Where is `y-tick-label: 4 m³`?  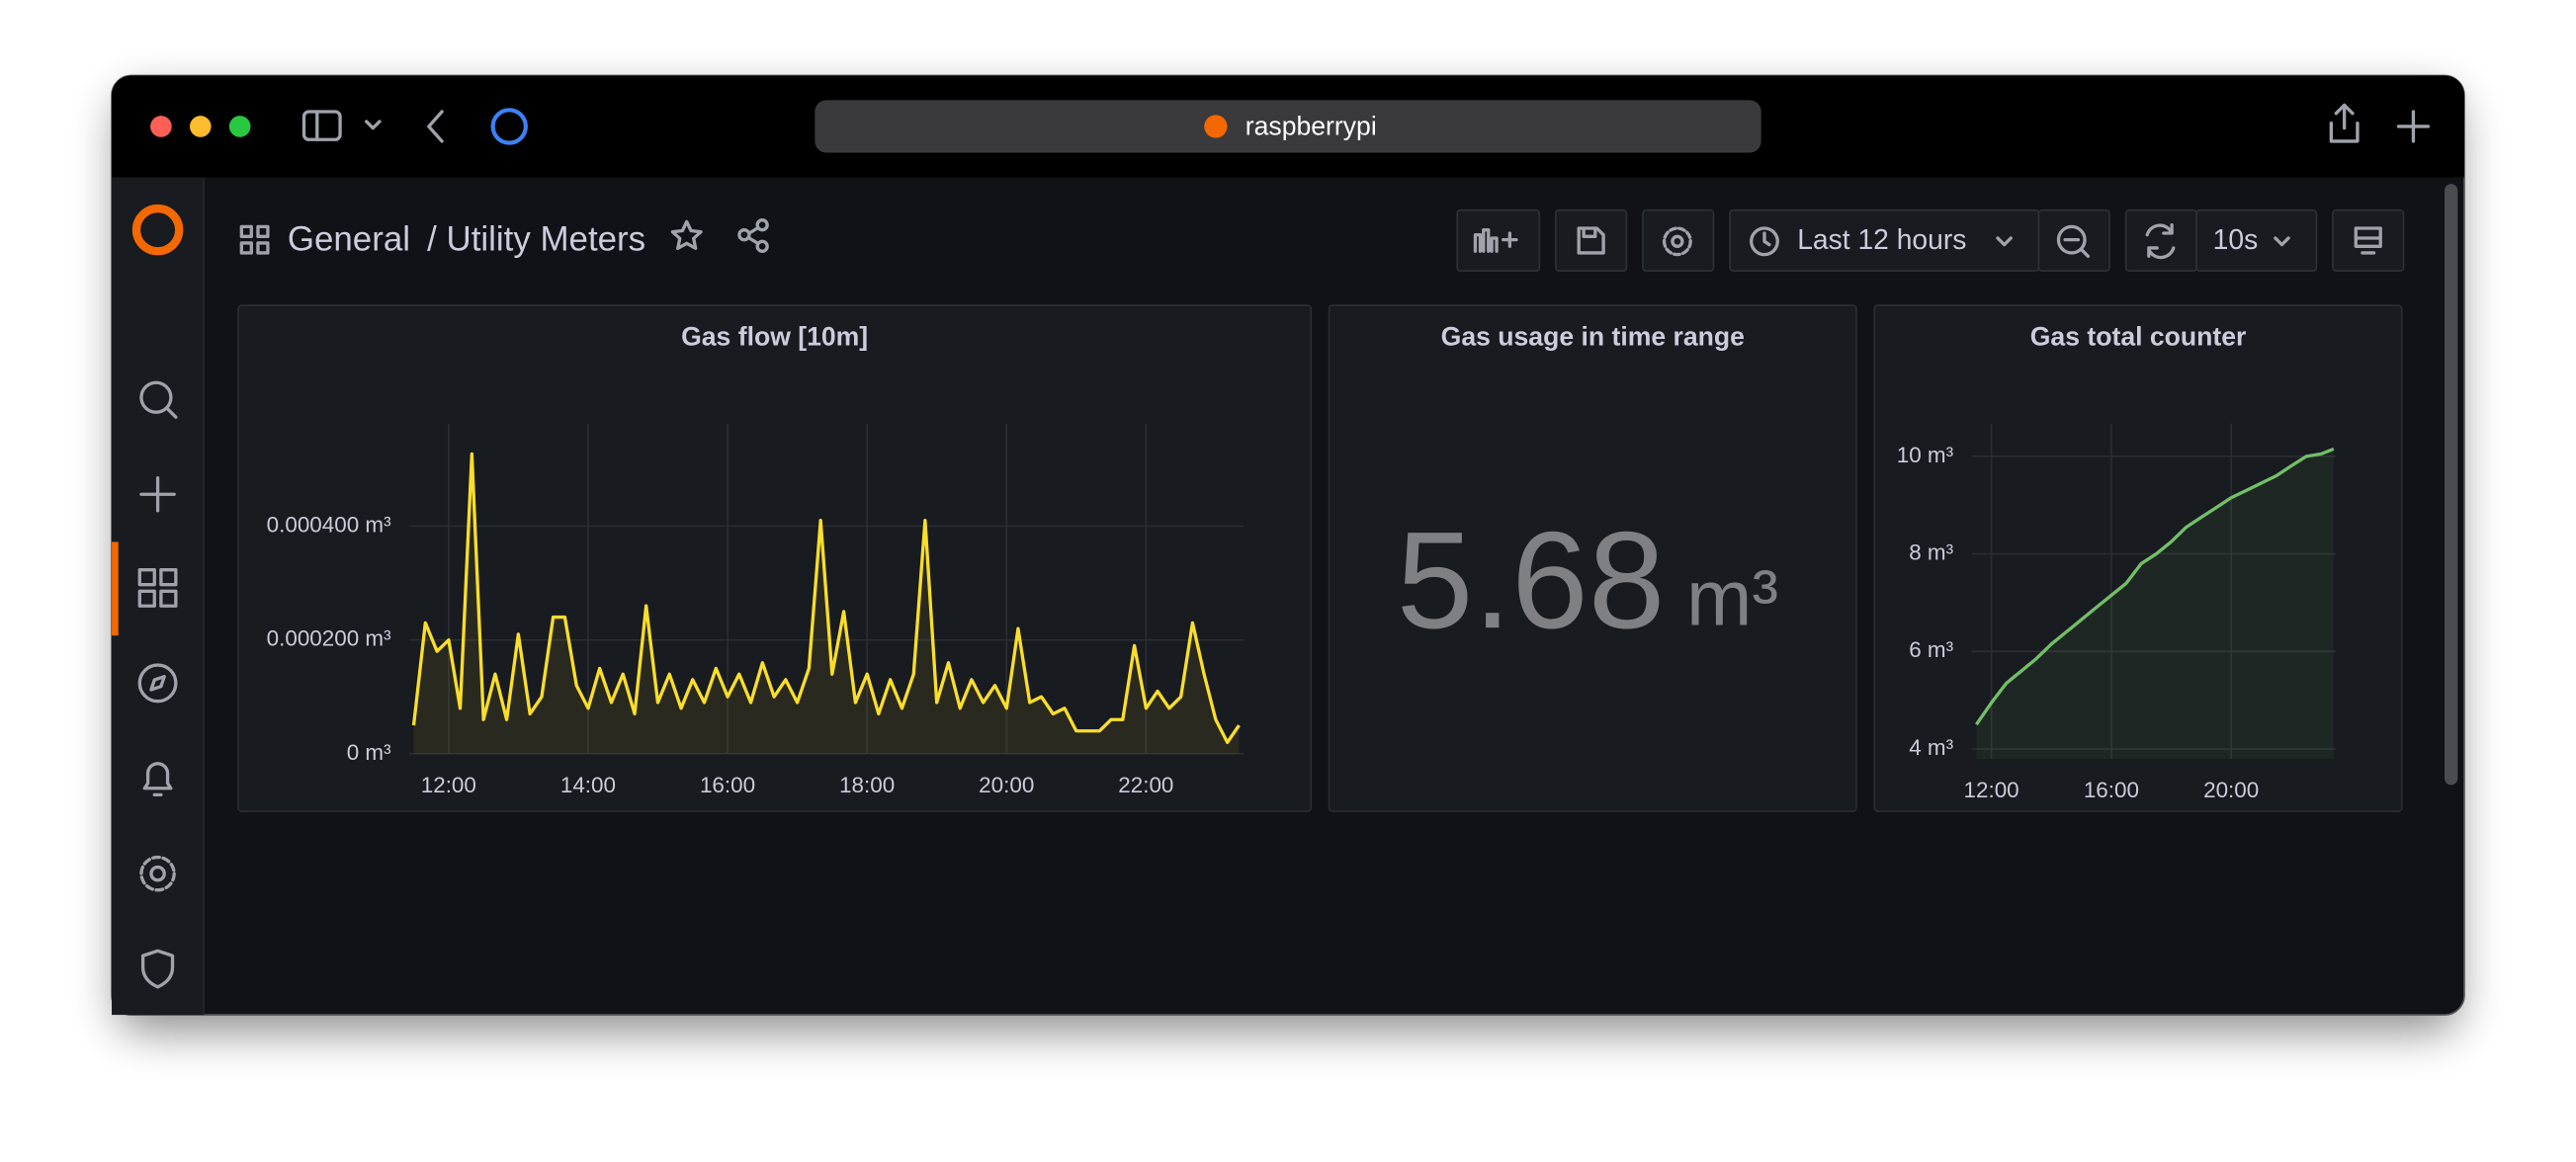
y-tick-label: 4 m³ is located at coordinates (1931, 747).